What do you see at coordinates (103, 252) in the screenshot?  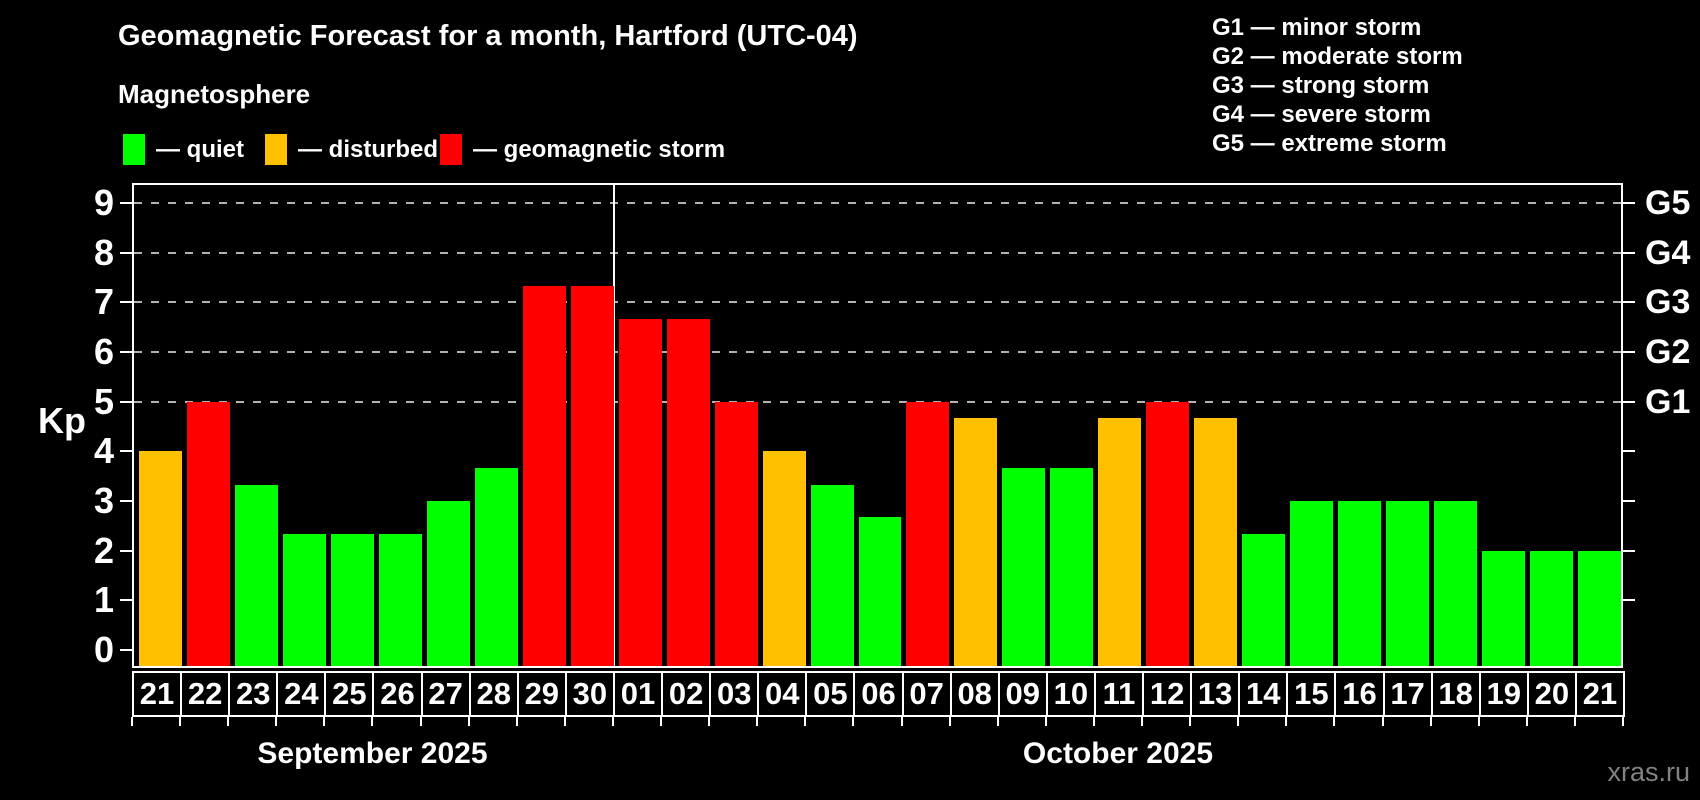 I see `y-tick-label-8: 8` at bounding box center [103, 252].